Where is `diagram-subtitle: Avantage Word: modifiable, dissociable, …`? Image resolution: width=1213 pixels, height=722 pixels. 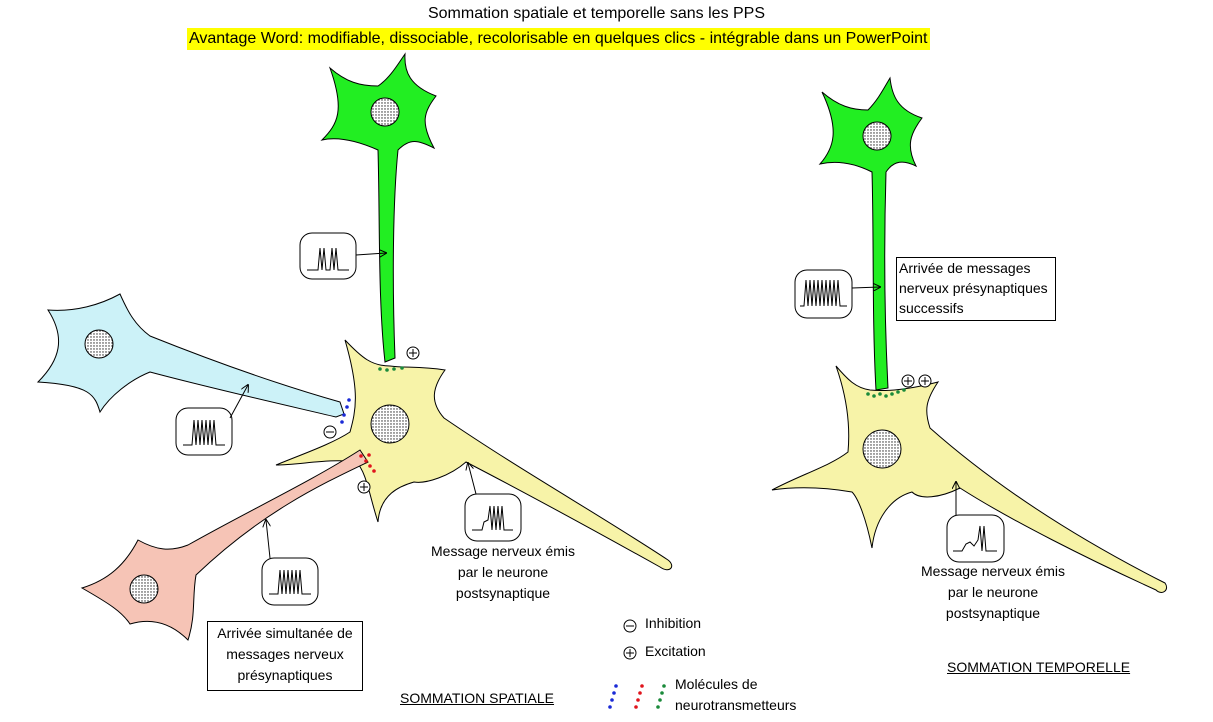
diagram-subtitle: Avantage Word: modifiable, dissociable, … is located at coordinates (558, 39).